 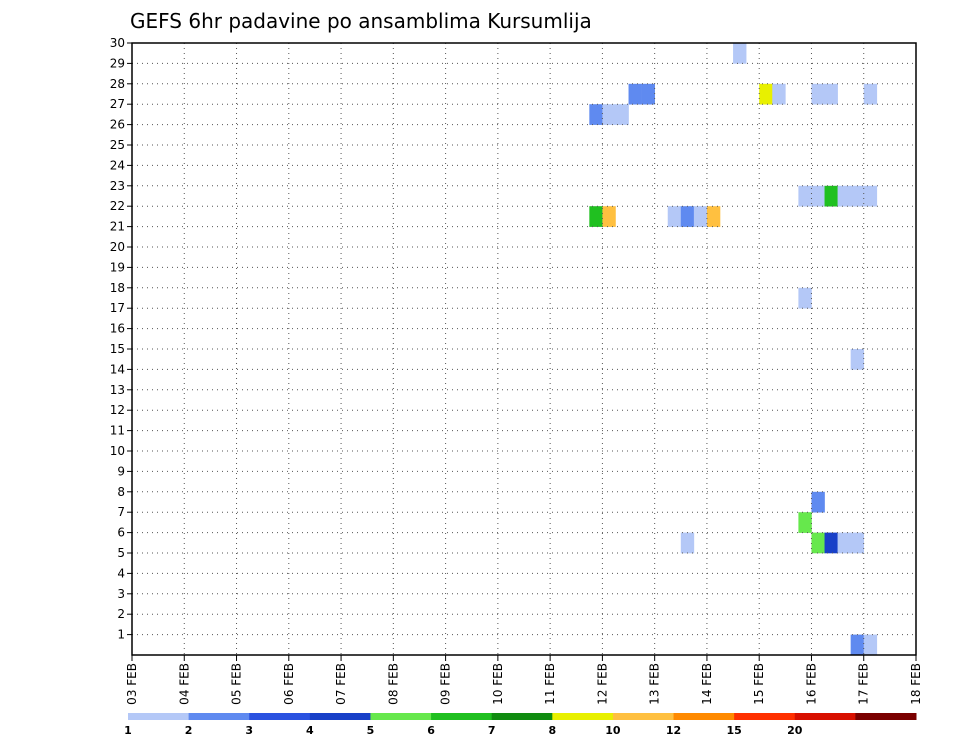 I want to click on legend-label-9: 12, so click(x=673, y=730).